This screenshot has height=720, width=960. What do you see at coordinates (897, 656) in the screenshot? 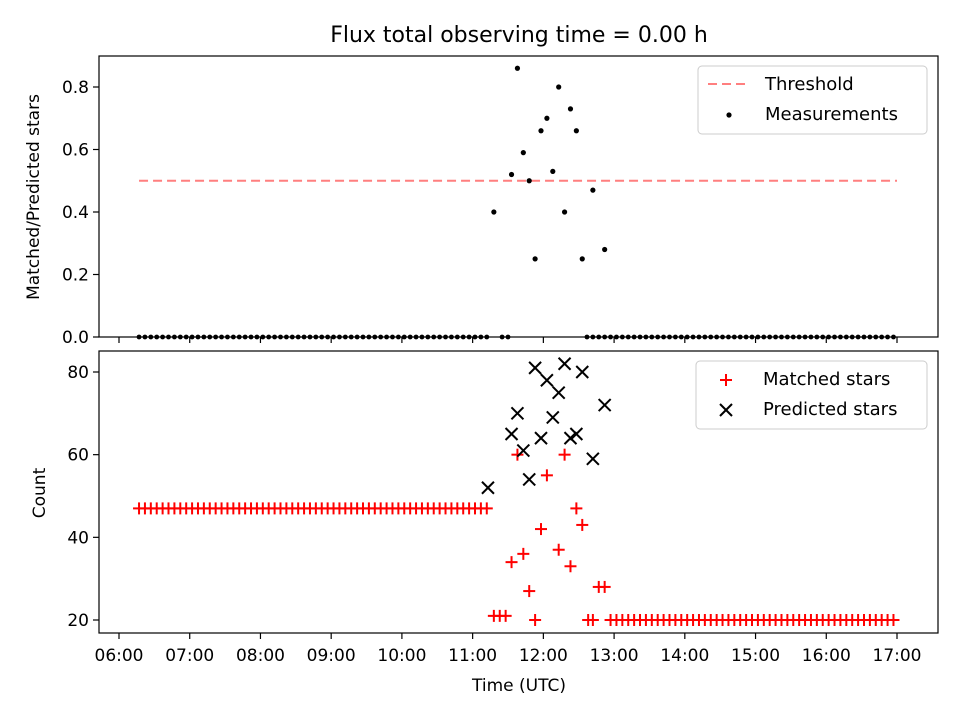
I see `x-tick-label: 17:00` at bounding box center [897, 656].